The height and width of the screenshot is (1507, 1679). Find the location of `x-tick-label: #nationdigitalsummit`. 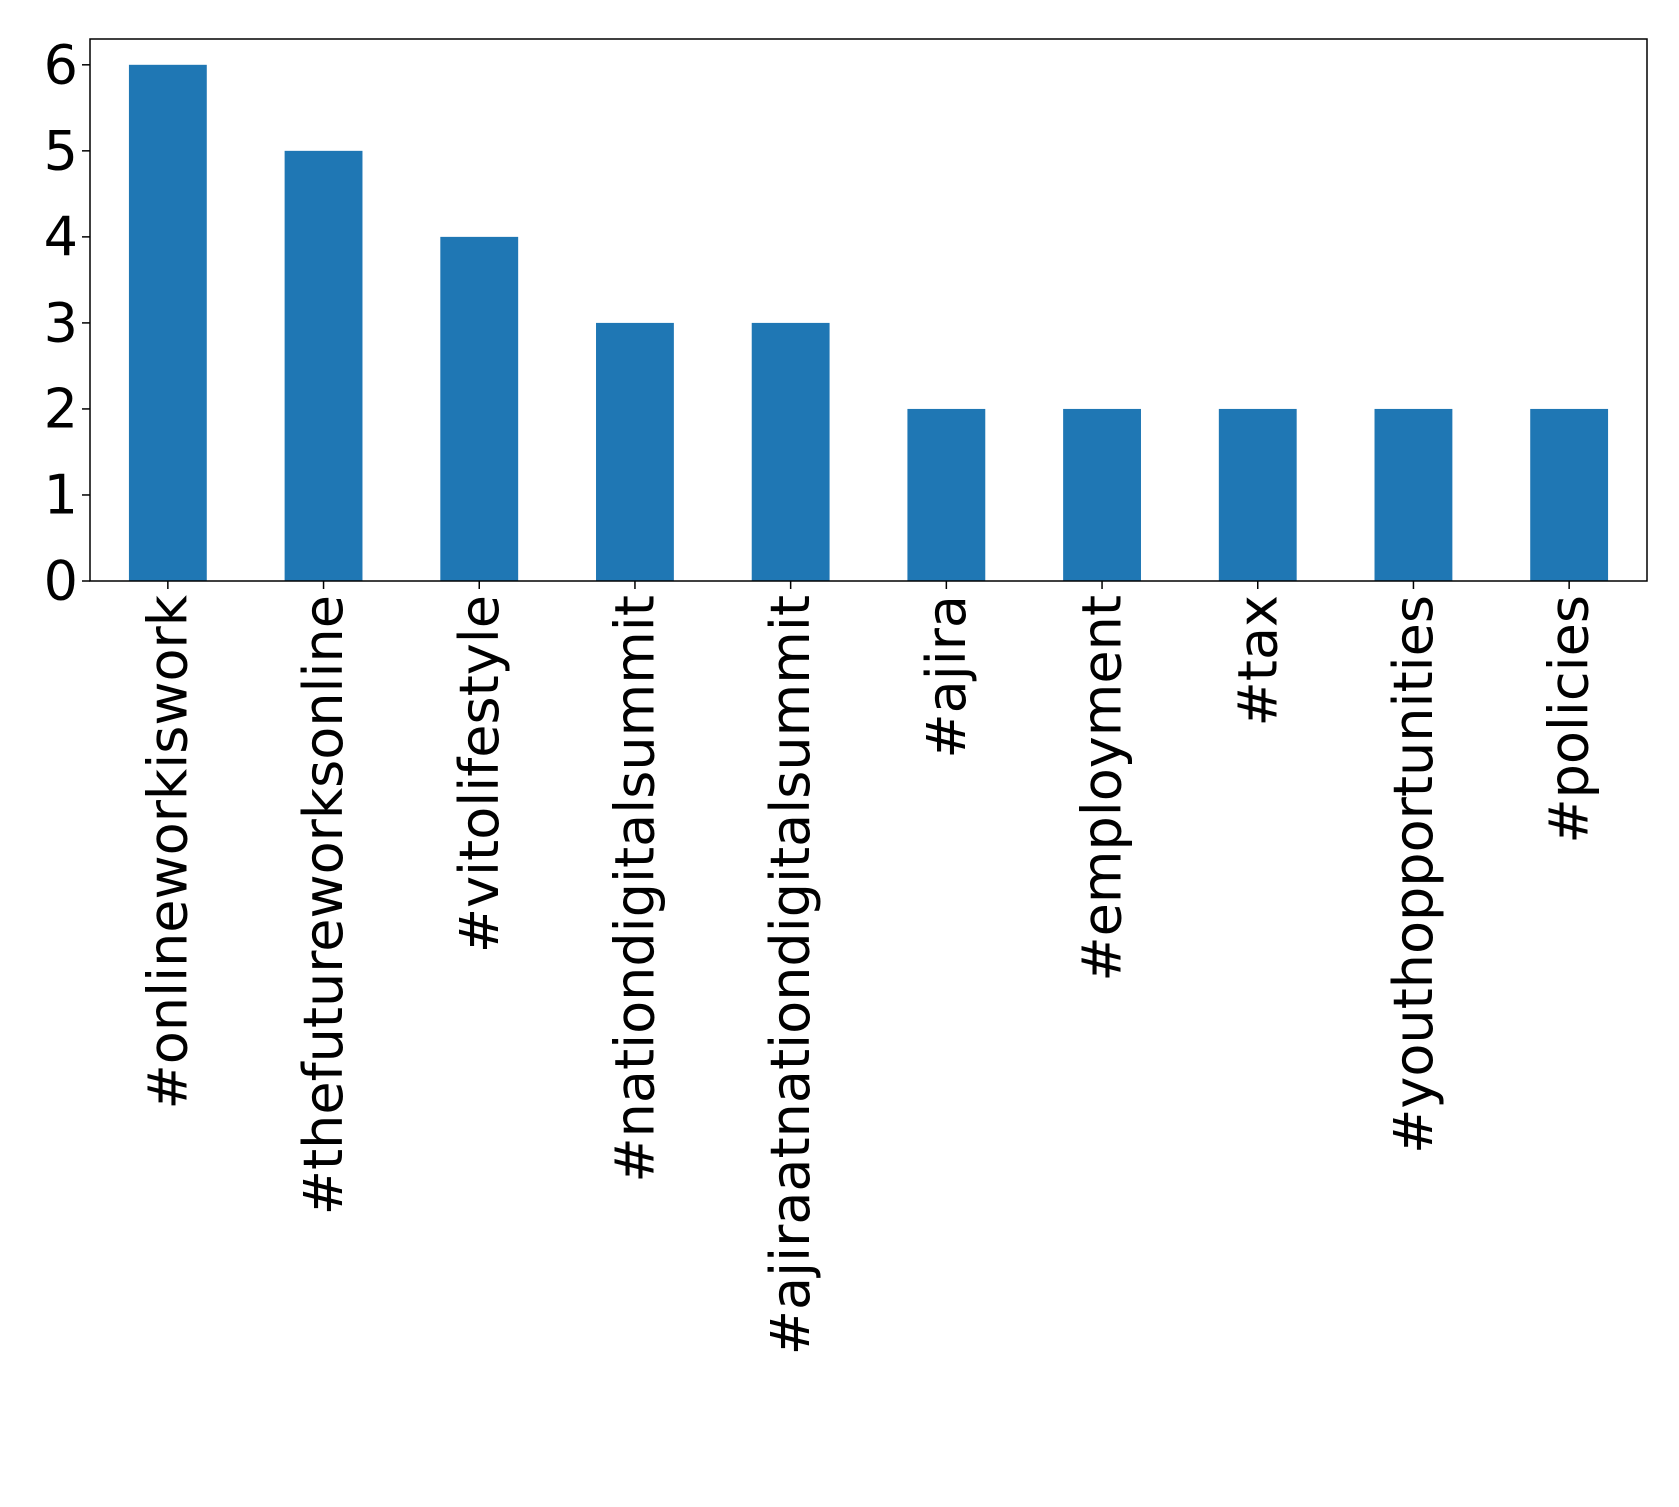

x-tick-label: #nationdigitalsummit is located at coordinates (634, 889).